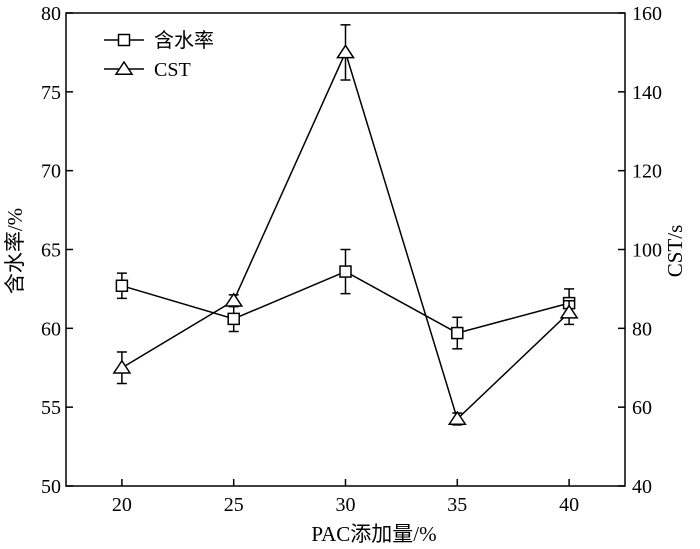  Describe the element at coordinates (345, 299) in the screenshot. I see `series-moisture` at that location.